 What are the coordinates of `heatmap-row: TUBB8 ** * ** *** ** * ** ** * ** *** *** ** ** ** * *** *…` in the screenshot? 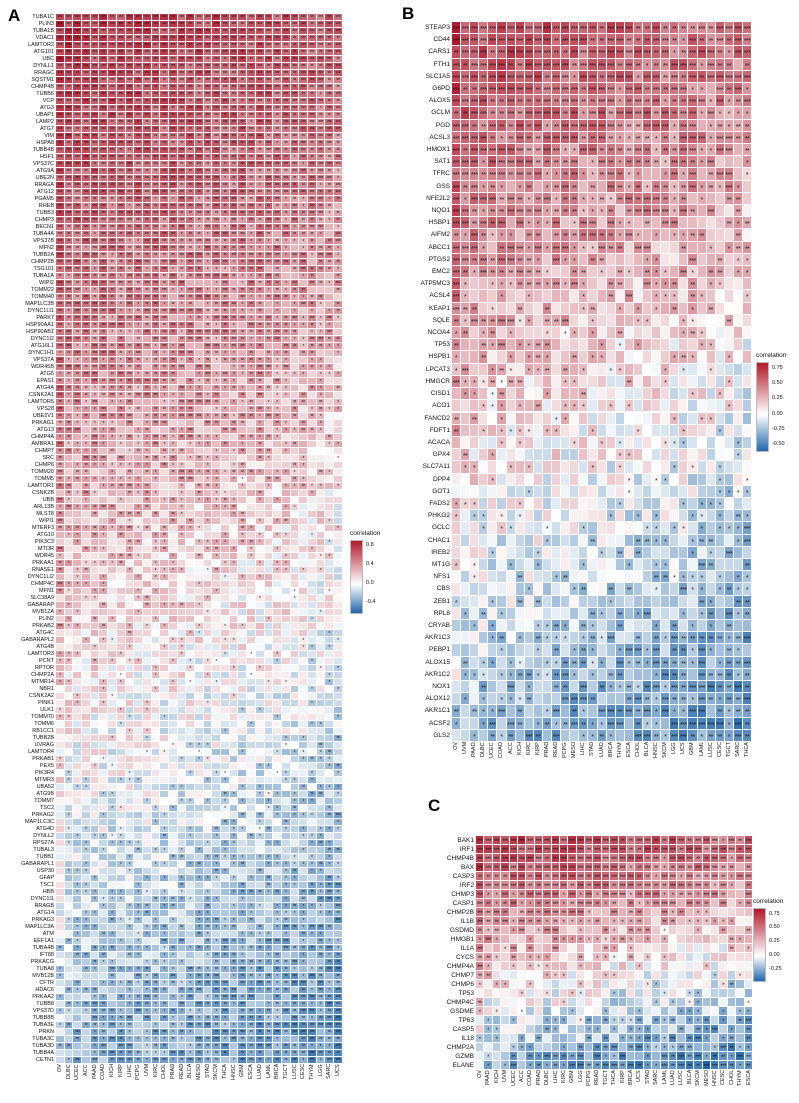 It's located at (174, 1004).